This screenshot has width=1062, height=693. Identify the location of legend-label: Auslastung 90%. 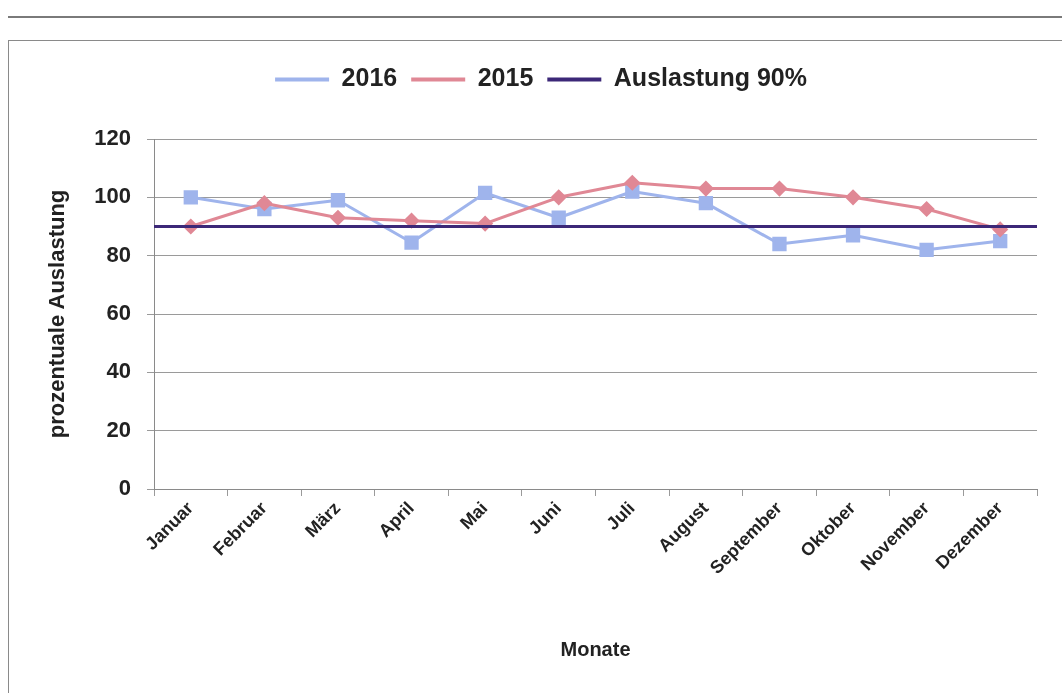
(710, 77).